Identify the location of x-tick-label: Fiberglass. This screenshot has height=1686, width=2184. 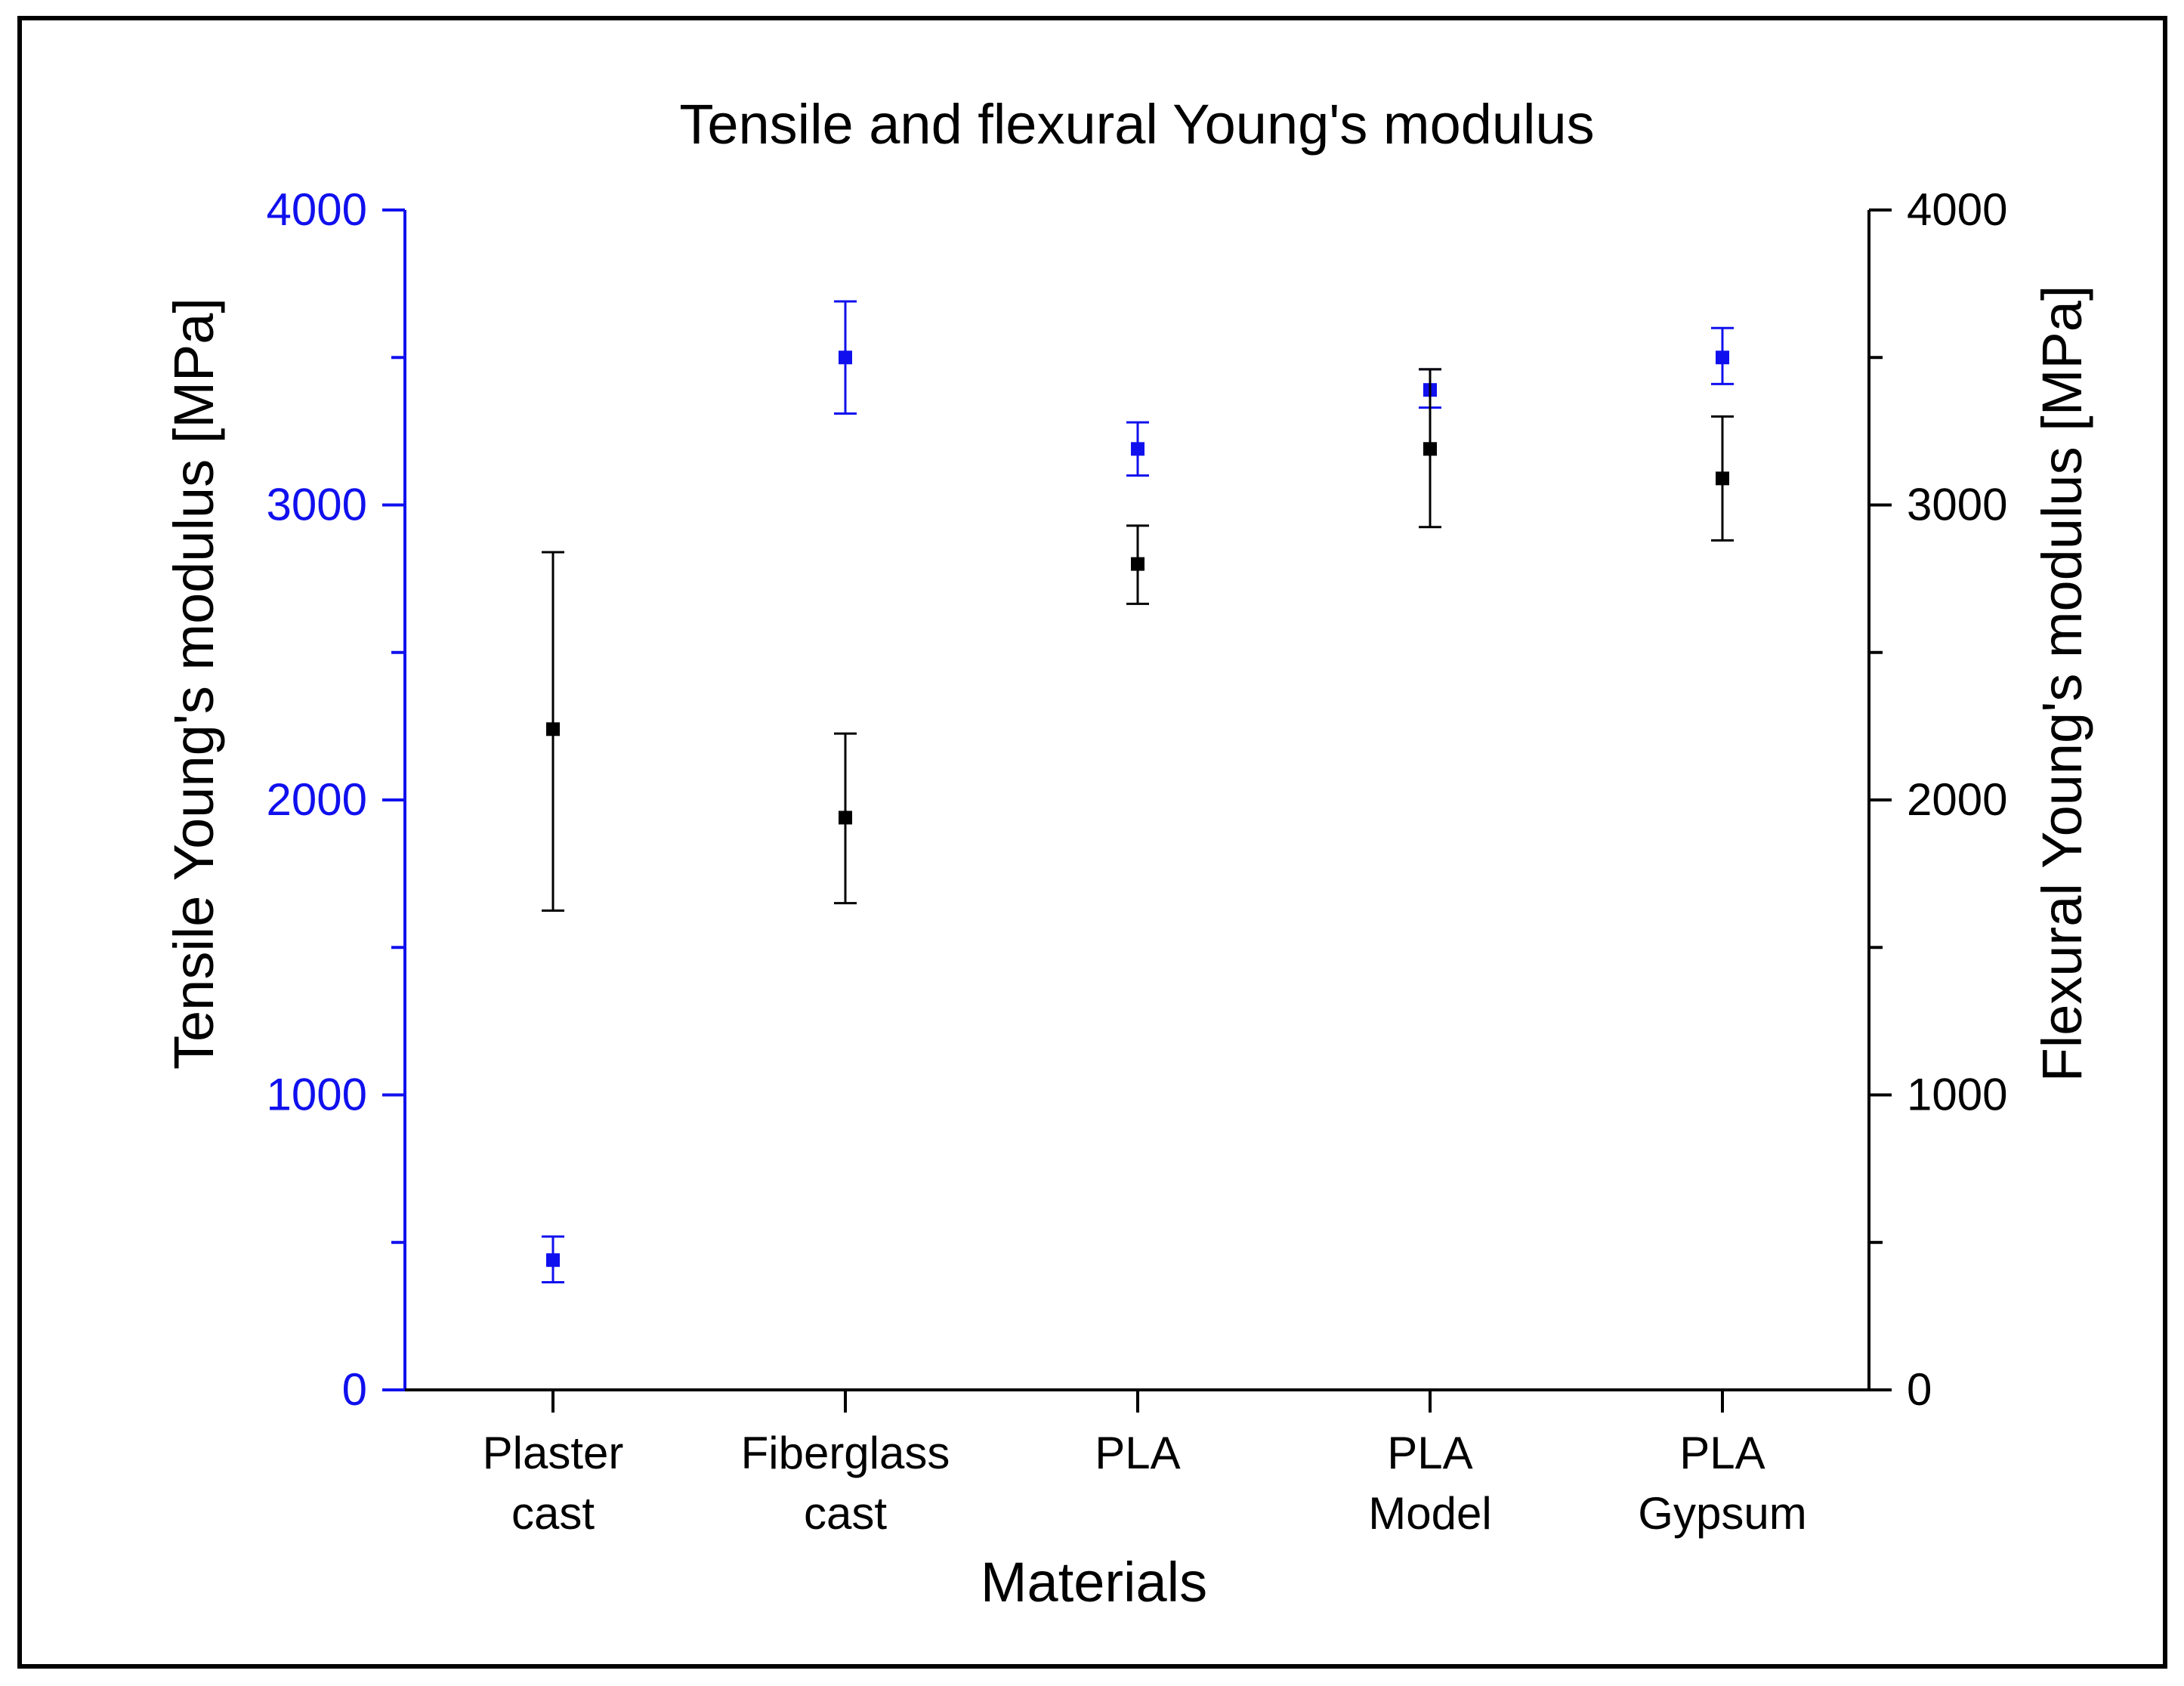
(845, 1453).